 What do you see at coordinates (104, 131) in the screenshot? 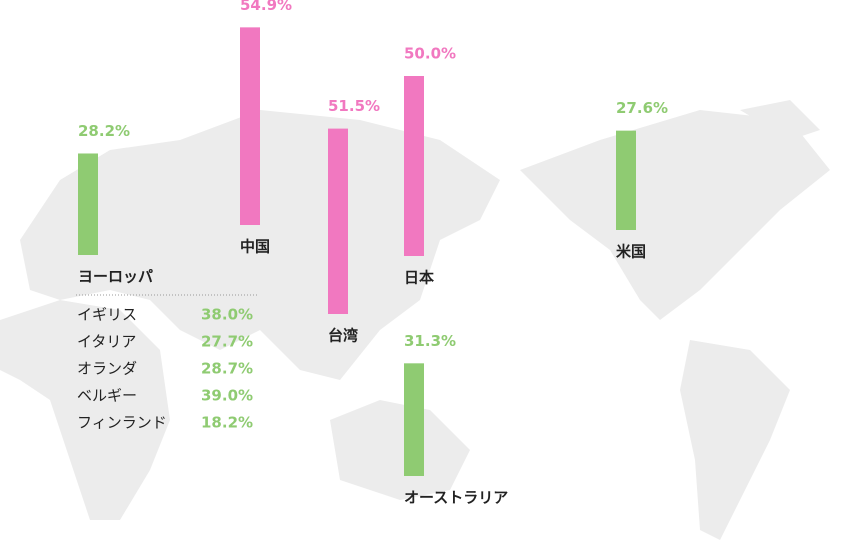
I see `value-label: 28.2%` at bounding box center [104, 131].